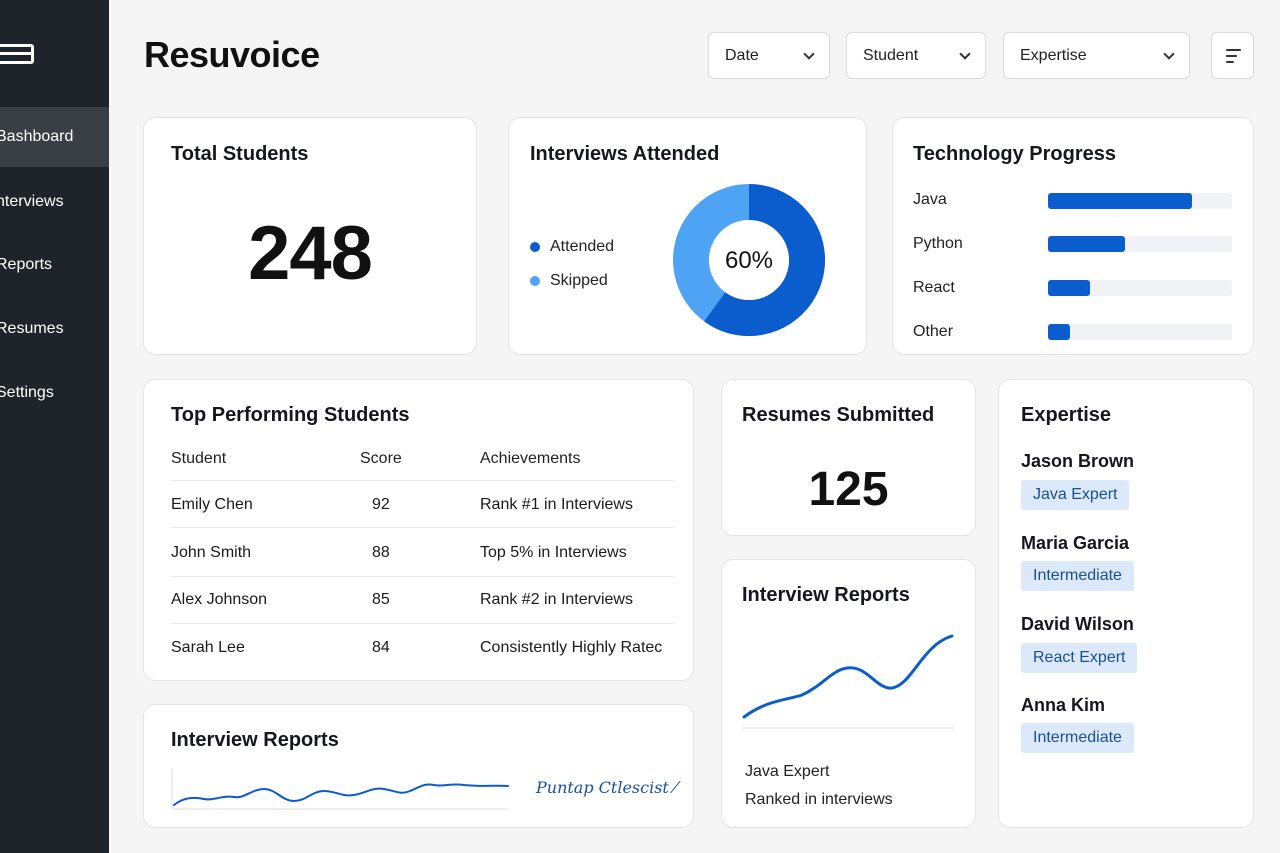  I want to click on legend-label: Skipped, so click(579, 280).